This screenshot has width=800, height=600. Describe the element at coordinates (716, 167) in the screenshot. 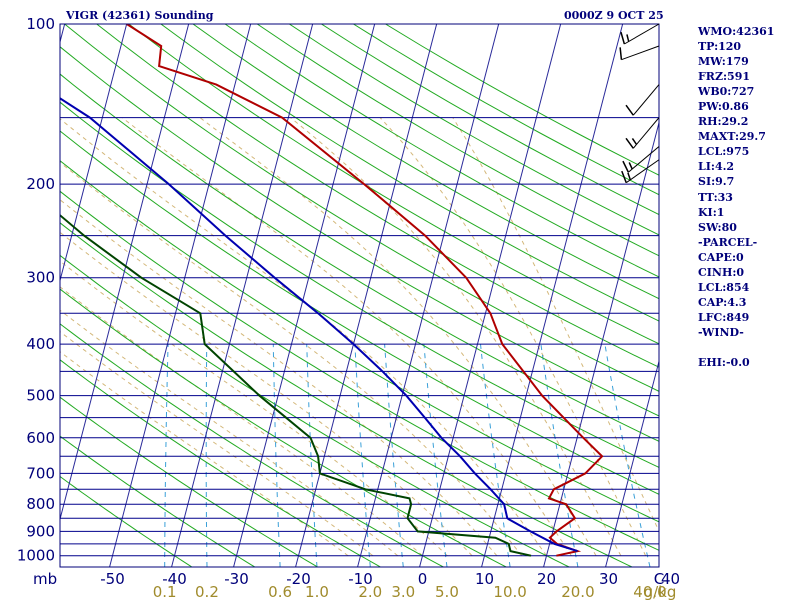

I see `index-line: LI:4.2` at that location.